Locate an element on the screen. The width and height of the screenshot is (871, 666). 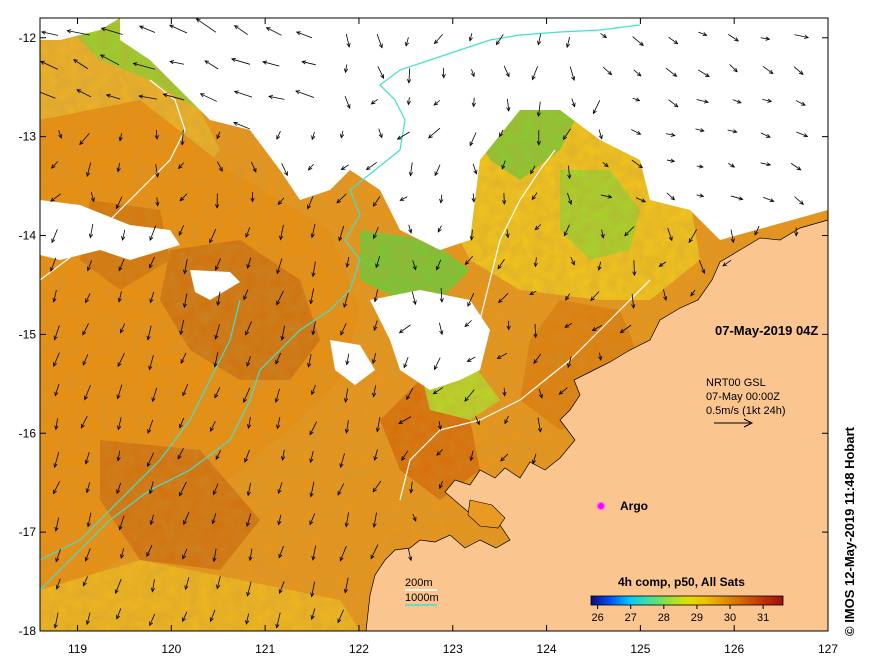
current-source-label: NRT00 GSL is located at coordinates (736, 383).